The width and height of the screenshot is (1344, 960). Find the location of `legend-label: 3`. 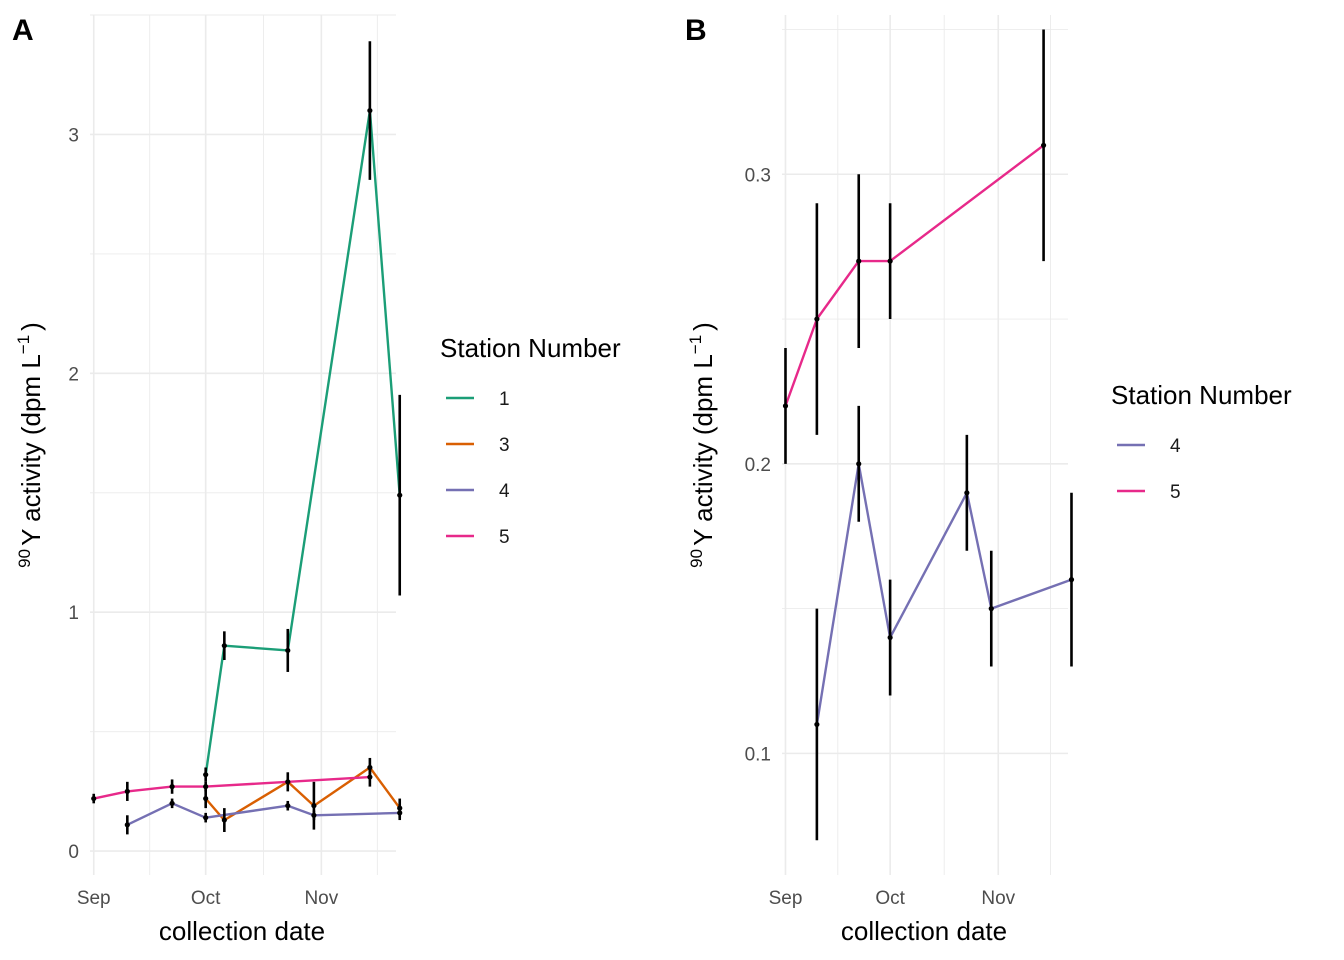

legend-label: 3 is located at coordinates (504, 445).